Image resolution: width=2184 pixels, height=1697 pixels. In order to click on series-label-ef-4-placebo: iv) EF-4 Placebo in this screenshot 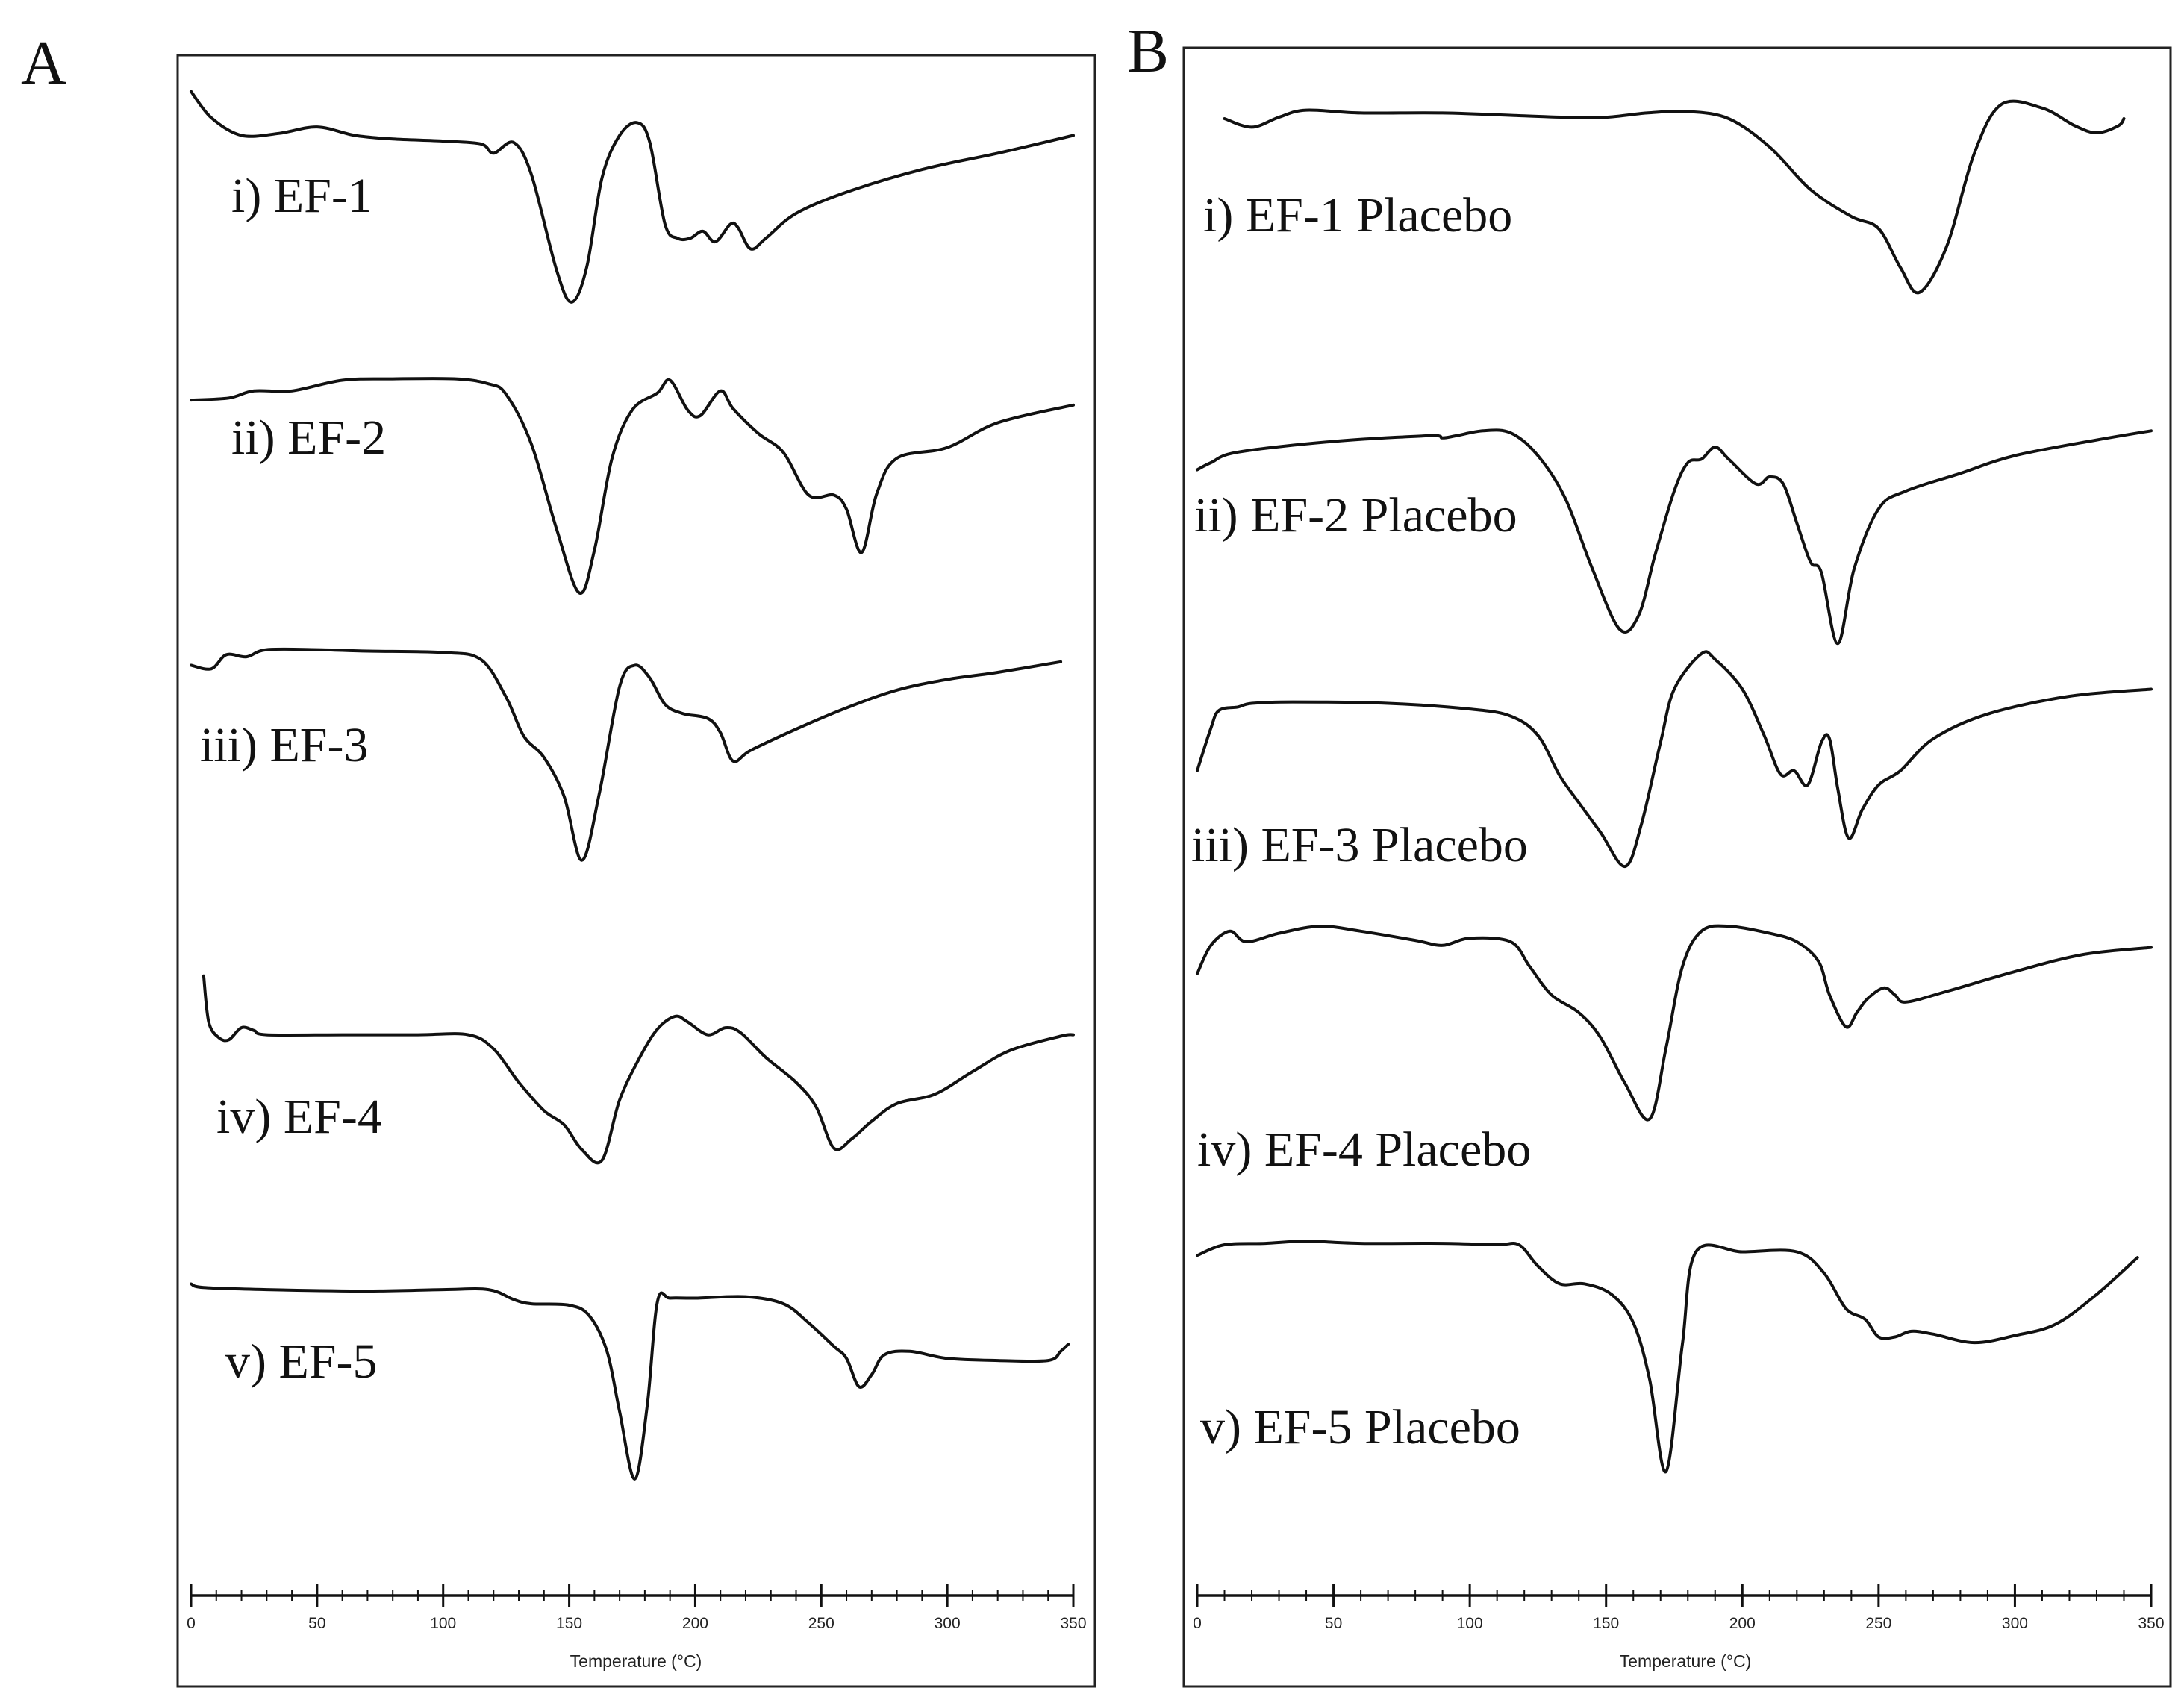, I will do `click(1364, 1149)`.